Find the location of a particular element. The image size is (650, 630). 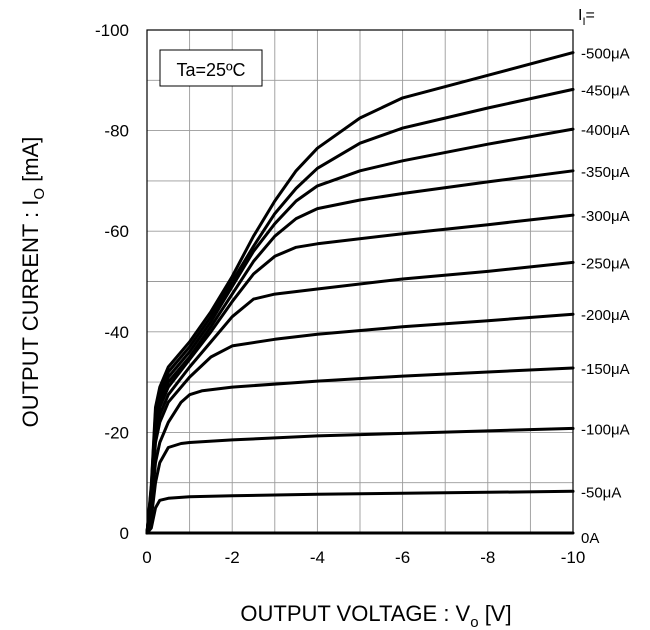

y-tick-label: -20 is located at coordinates (116, 432).